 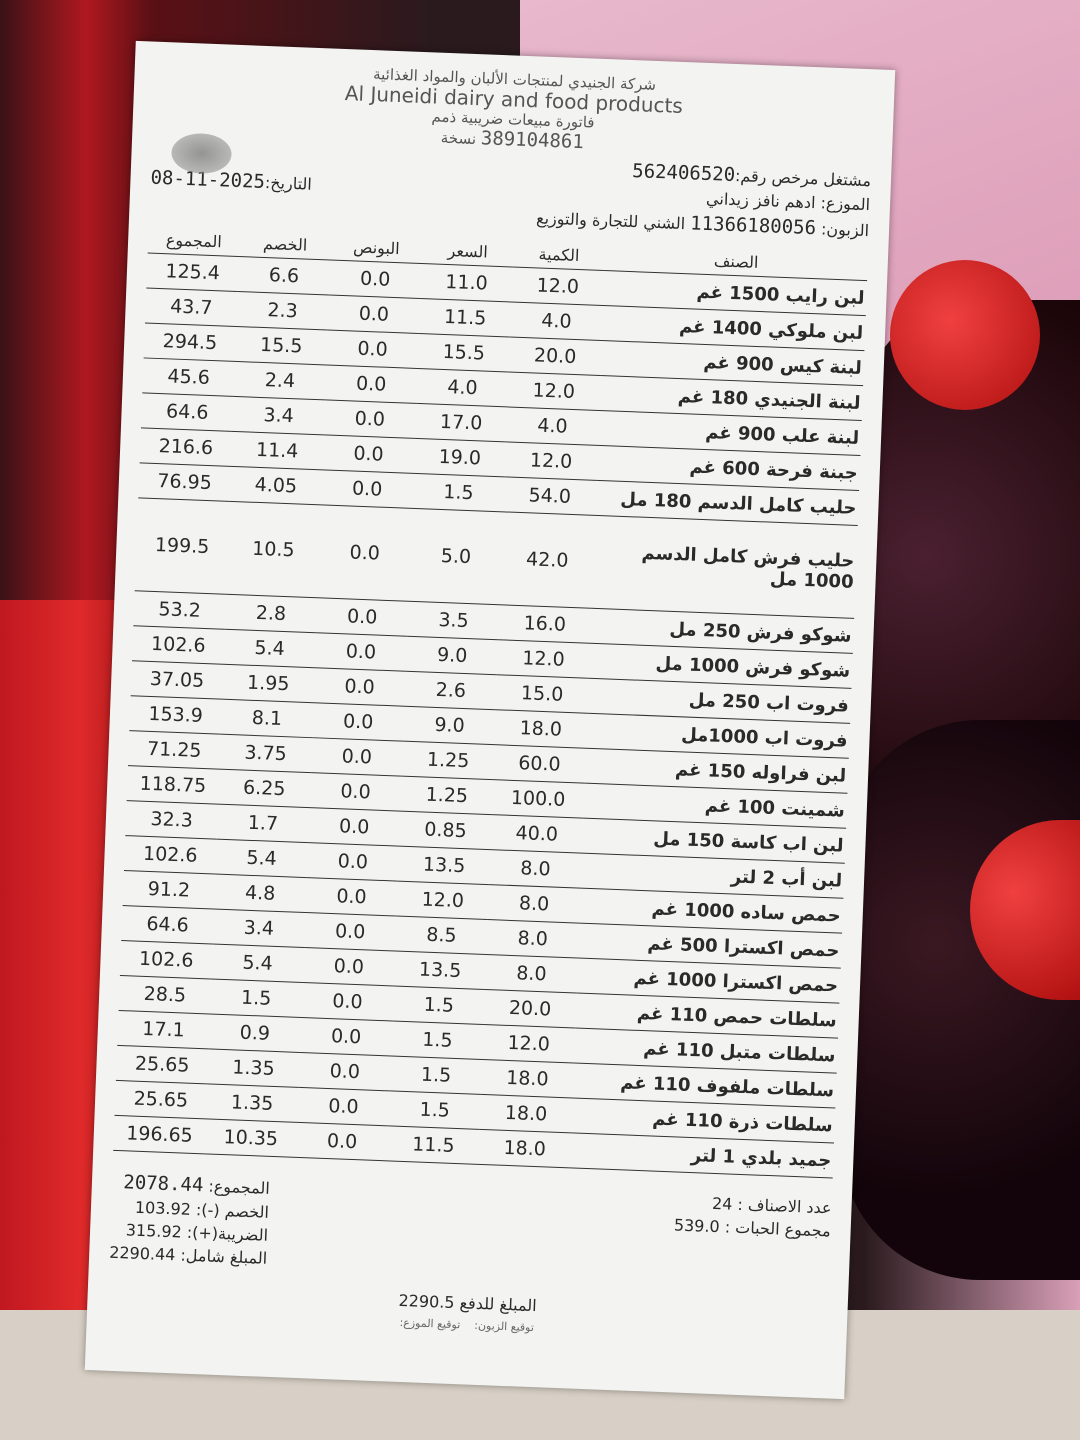 What do you see at coordinates (559, 255) in the screenshot?
I see `column-header: الكمية` at bounding box center [559, 255].